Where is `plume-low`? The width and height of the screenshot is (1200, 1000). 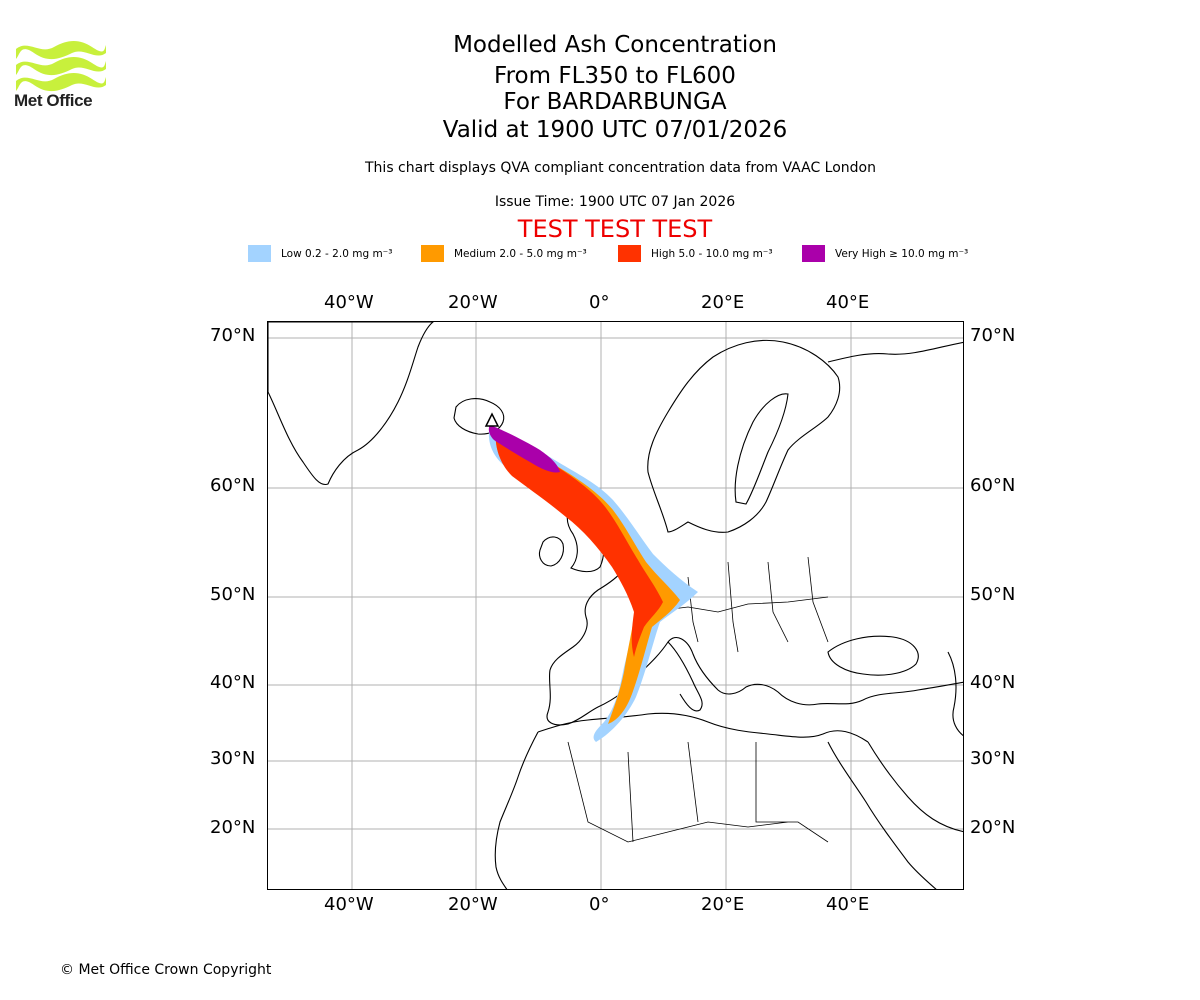
plume-low is located at coordinates (593, 583).